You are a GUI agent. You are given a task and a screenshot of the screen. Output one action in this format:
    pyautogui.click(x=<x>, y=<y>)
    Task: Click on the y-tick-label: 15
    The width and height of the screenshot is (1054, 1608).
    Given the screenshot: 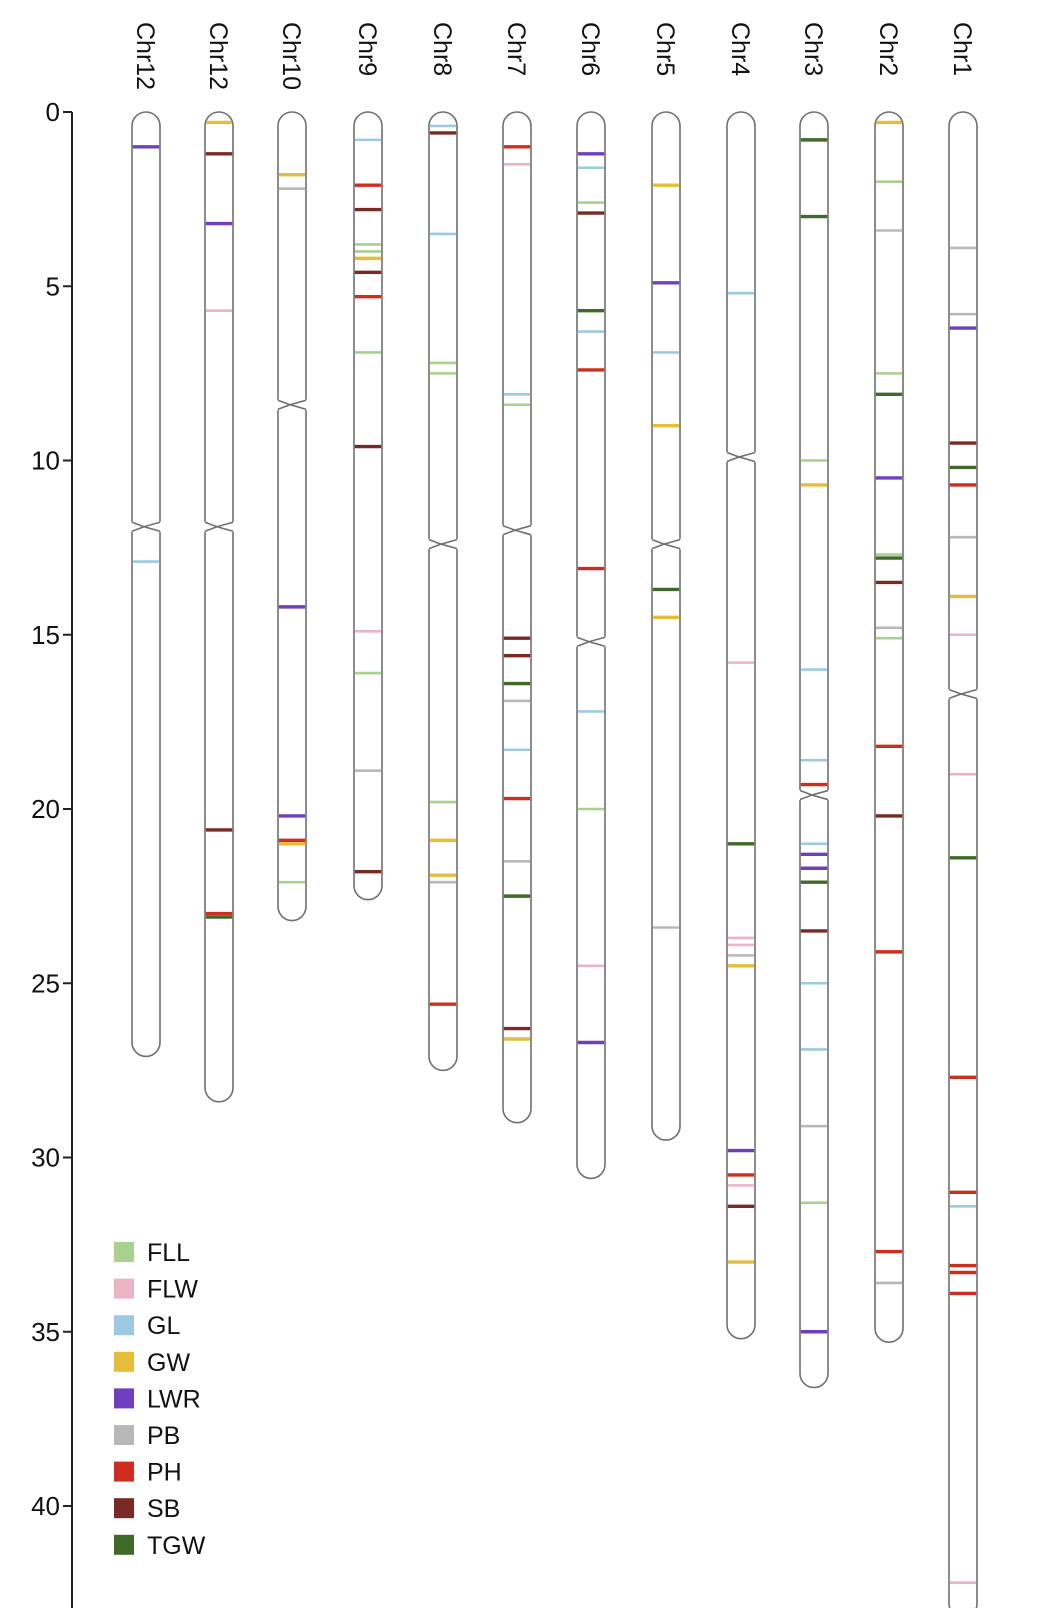 What is the action you would take?
    pyautogui.click(x=45, y=635)
    